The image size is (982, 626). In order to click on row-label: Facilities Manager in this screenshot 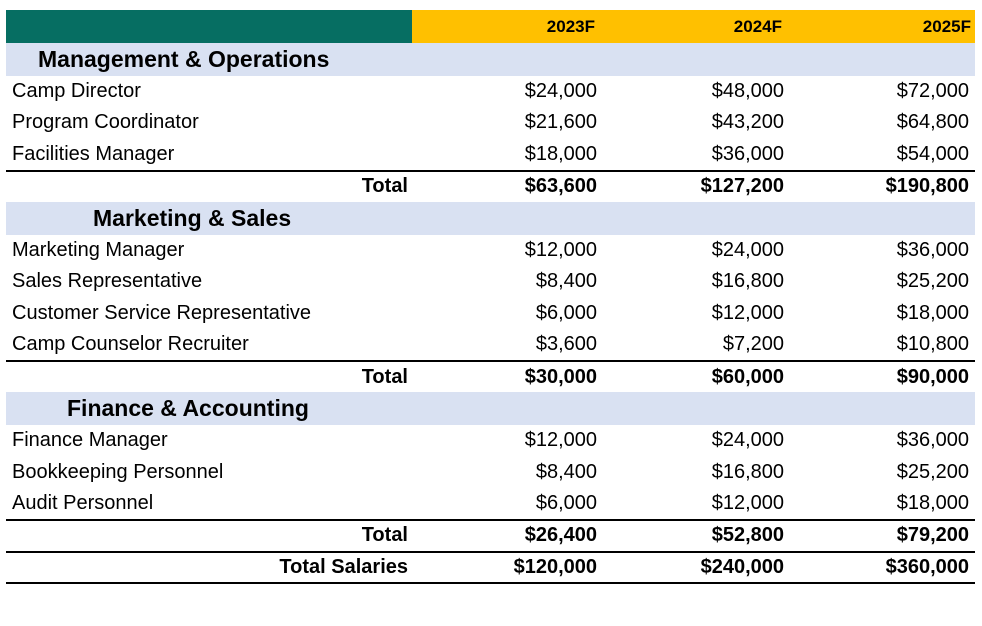, I will do `click(93, 153)`.